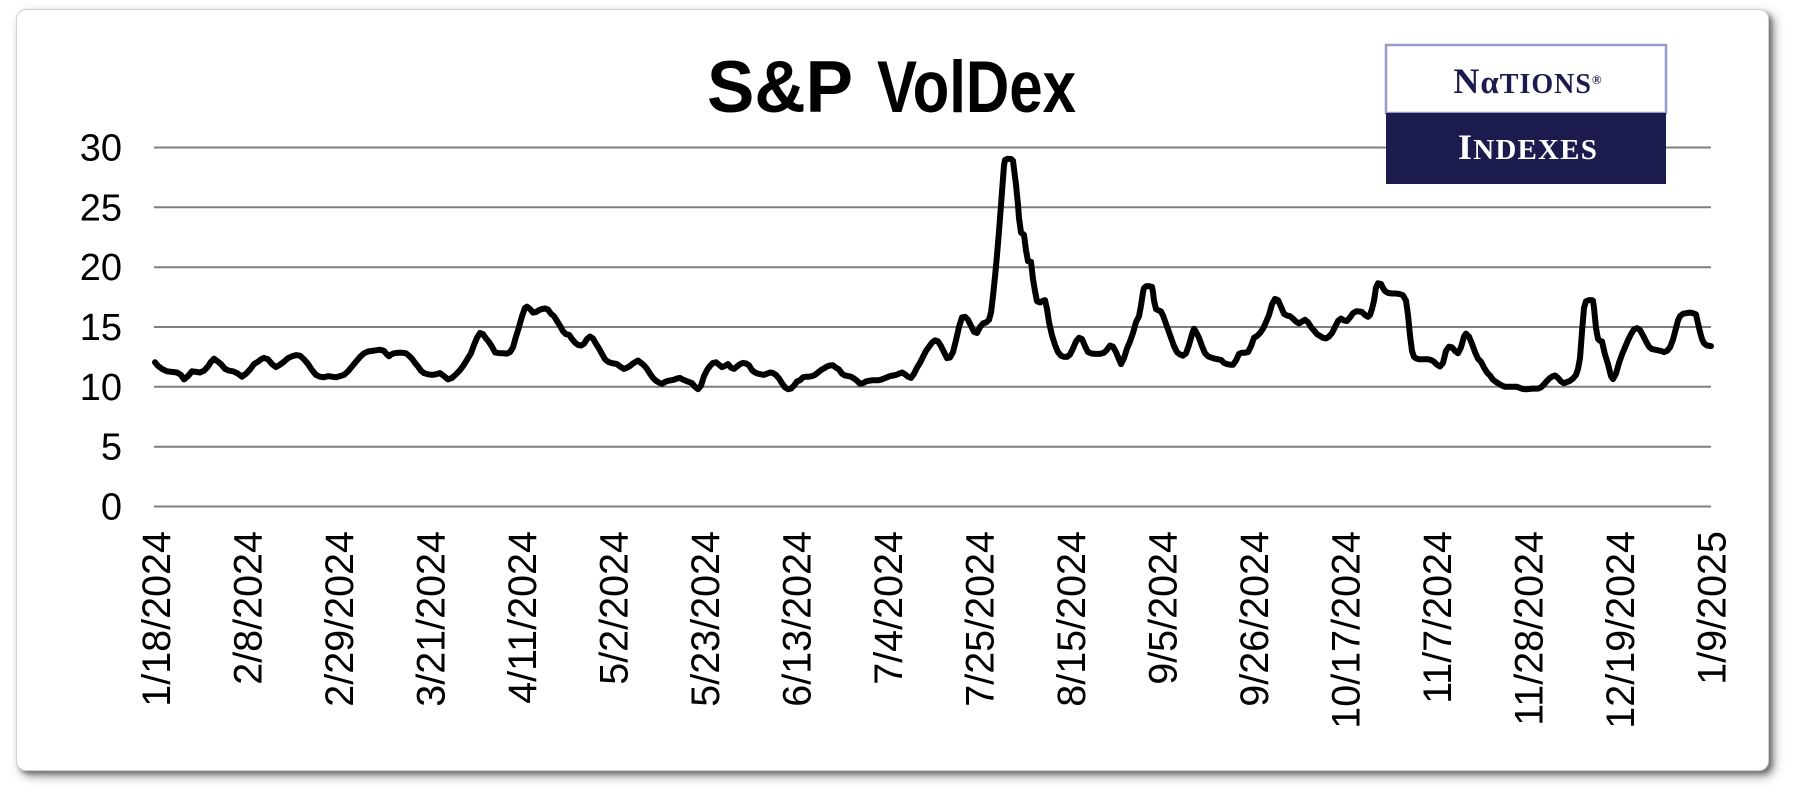  What do you see at coordinates (101, 149) in the screenshot?
I see `svg-text: 30` at bounding box center [101, 149].